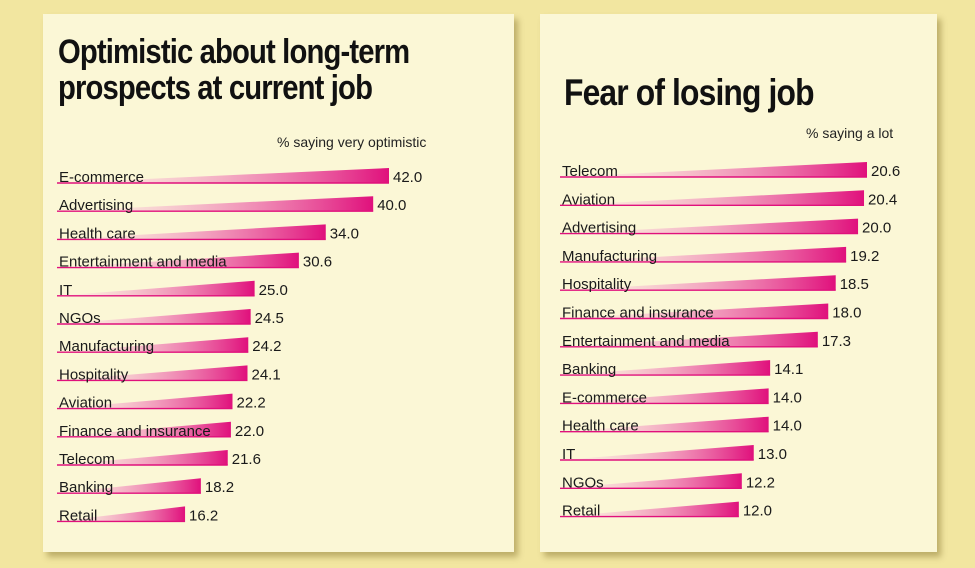 The width and height of the screenshot is (975, 568). Describe the element at coordinates (876, 228) in the screenshot. I see `value-label: 20.0` at that location.